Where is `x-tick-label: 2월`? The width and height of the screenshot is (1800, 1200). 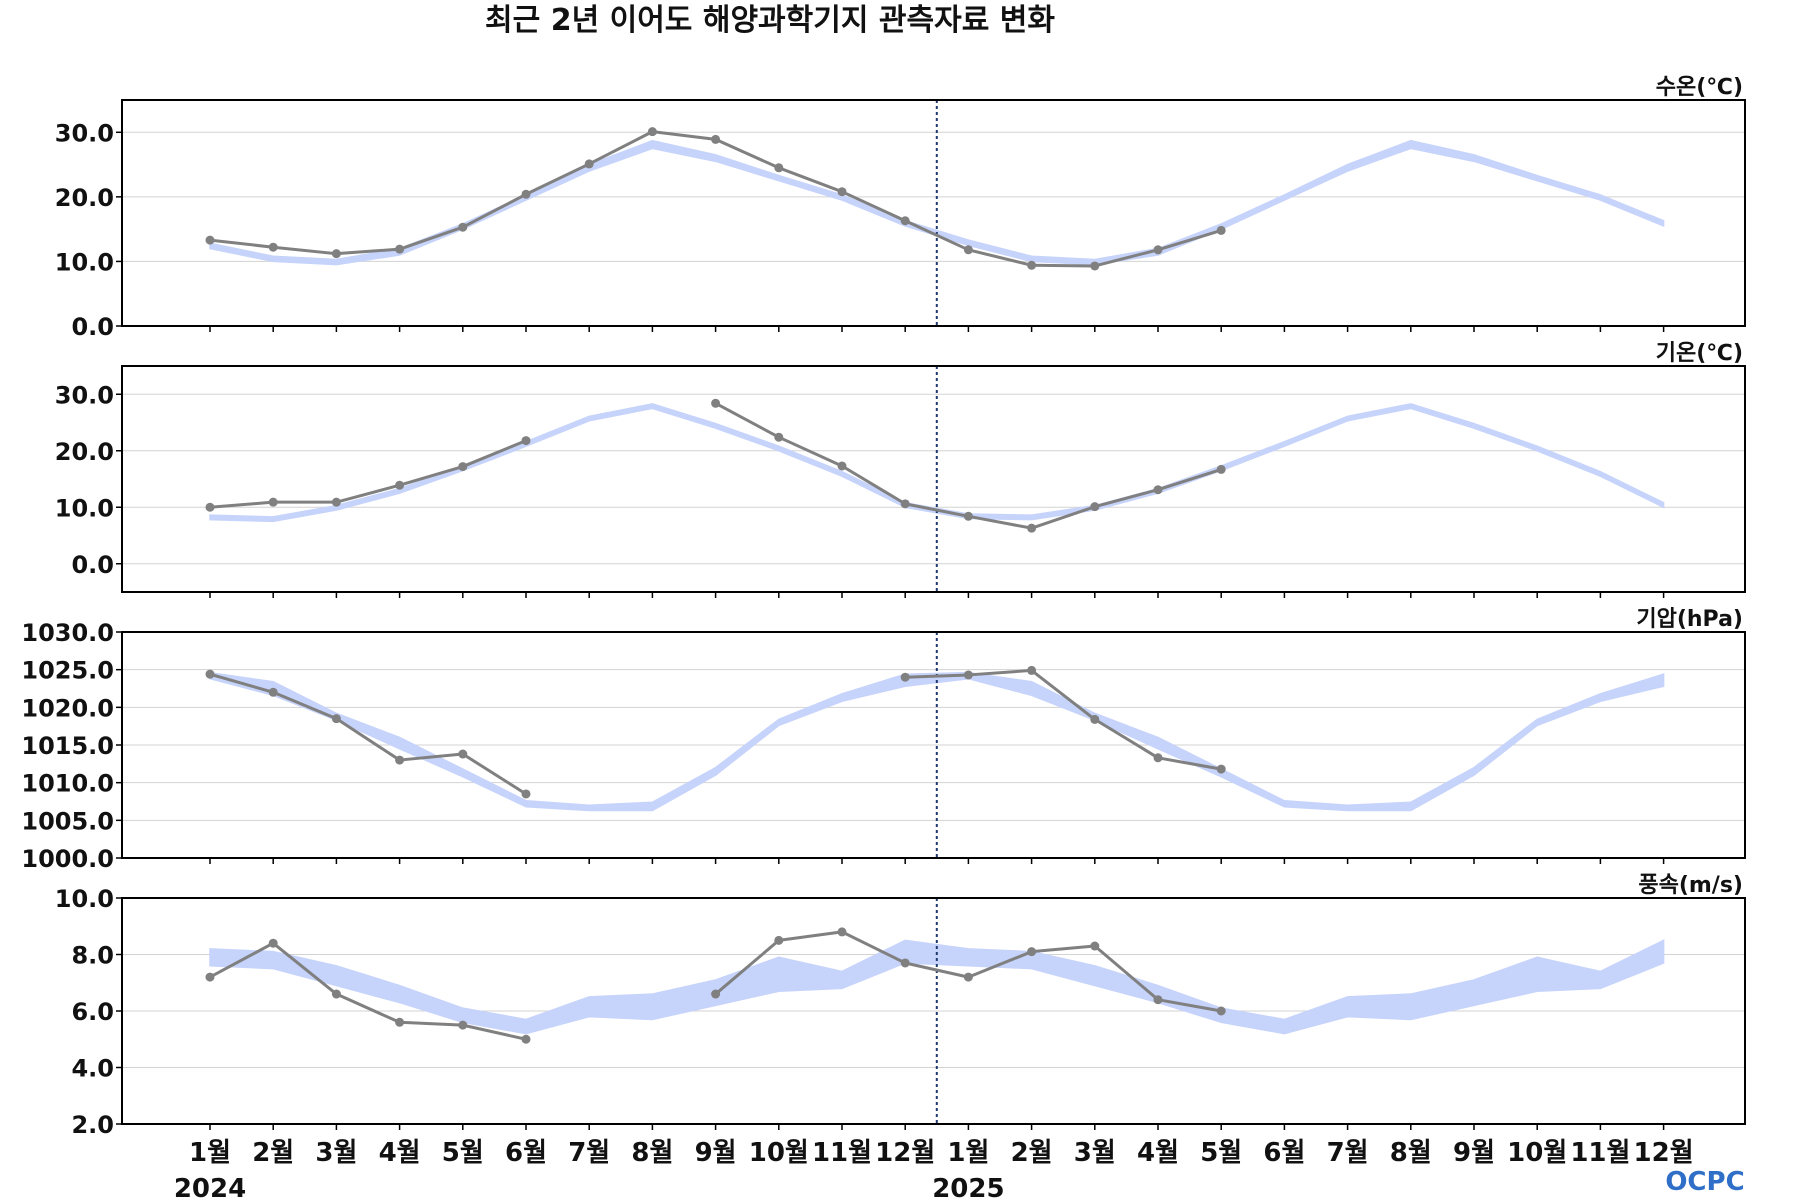 x-tick-label: 2월 is located at coordinates (1032, 1153).